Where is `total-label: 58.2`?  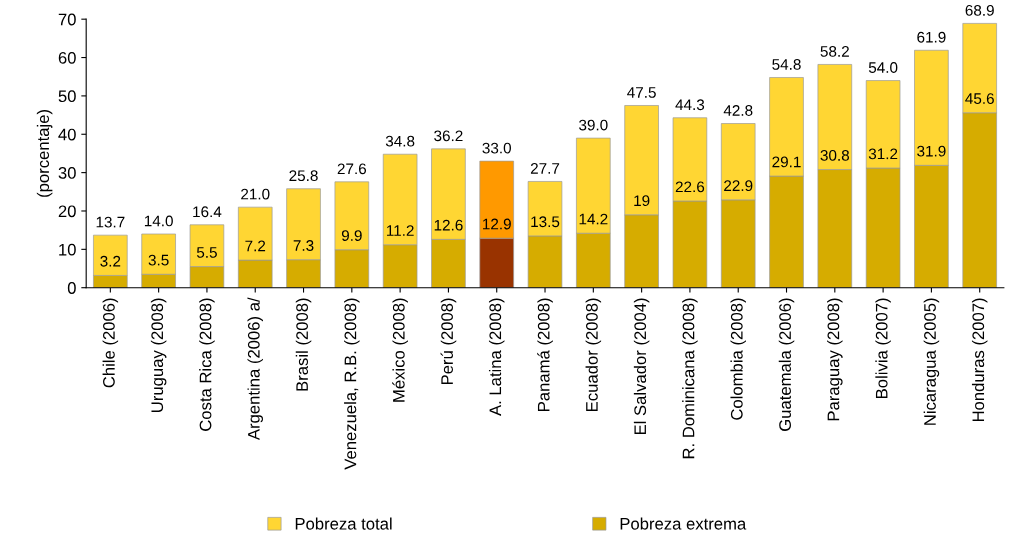
total-label: 58.2 is located at coordinates (834, 51).